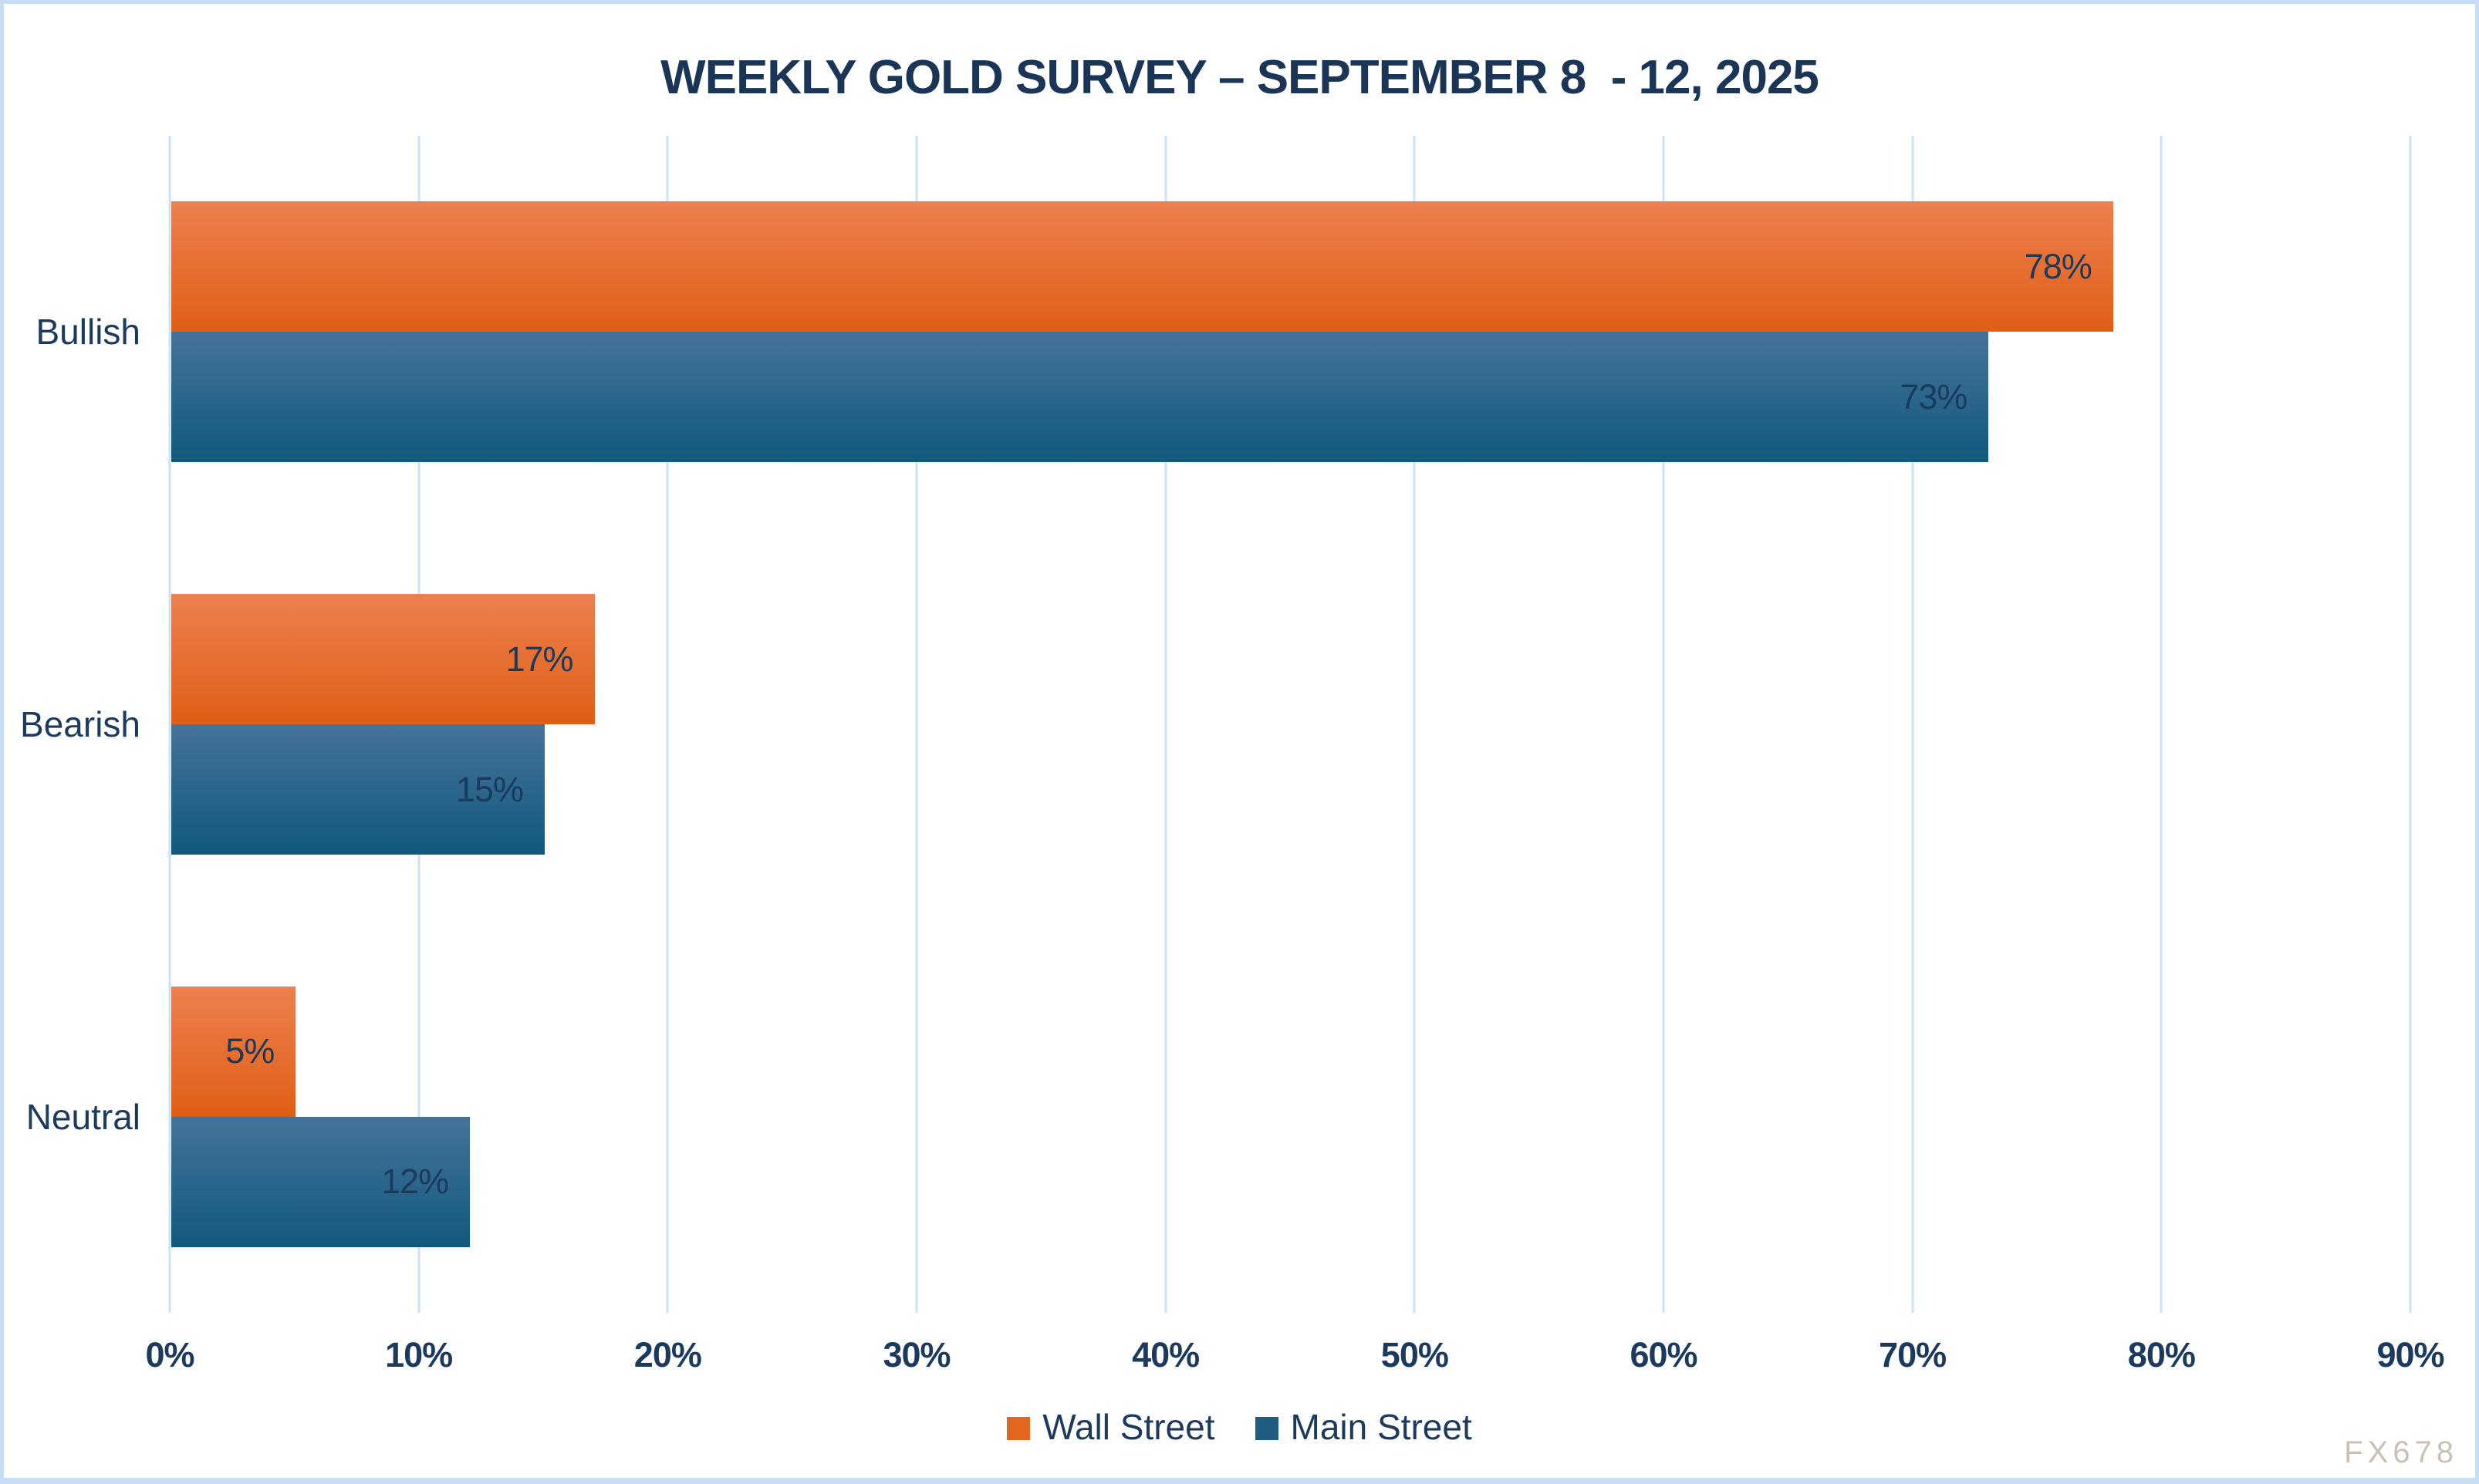 This screenshot has width=2479, height=1484. Describe the element at coordinates (1166, 1354) in the screenshot. I see `x-axis-tick-label: 40%` at that location.